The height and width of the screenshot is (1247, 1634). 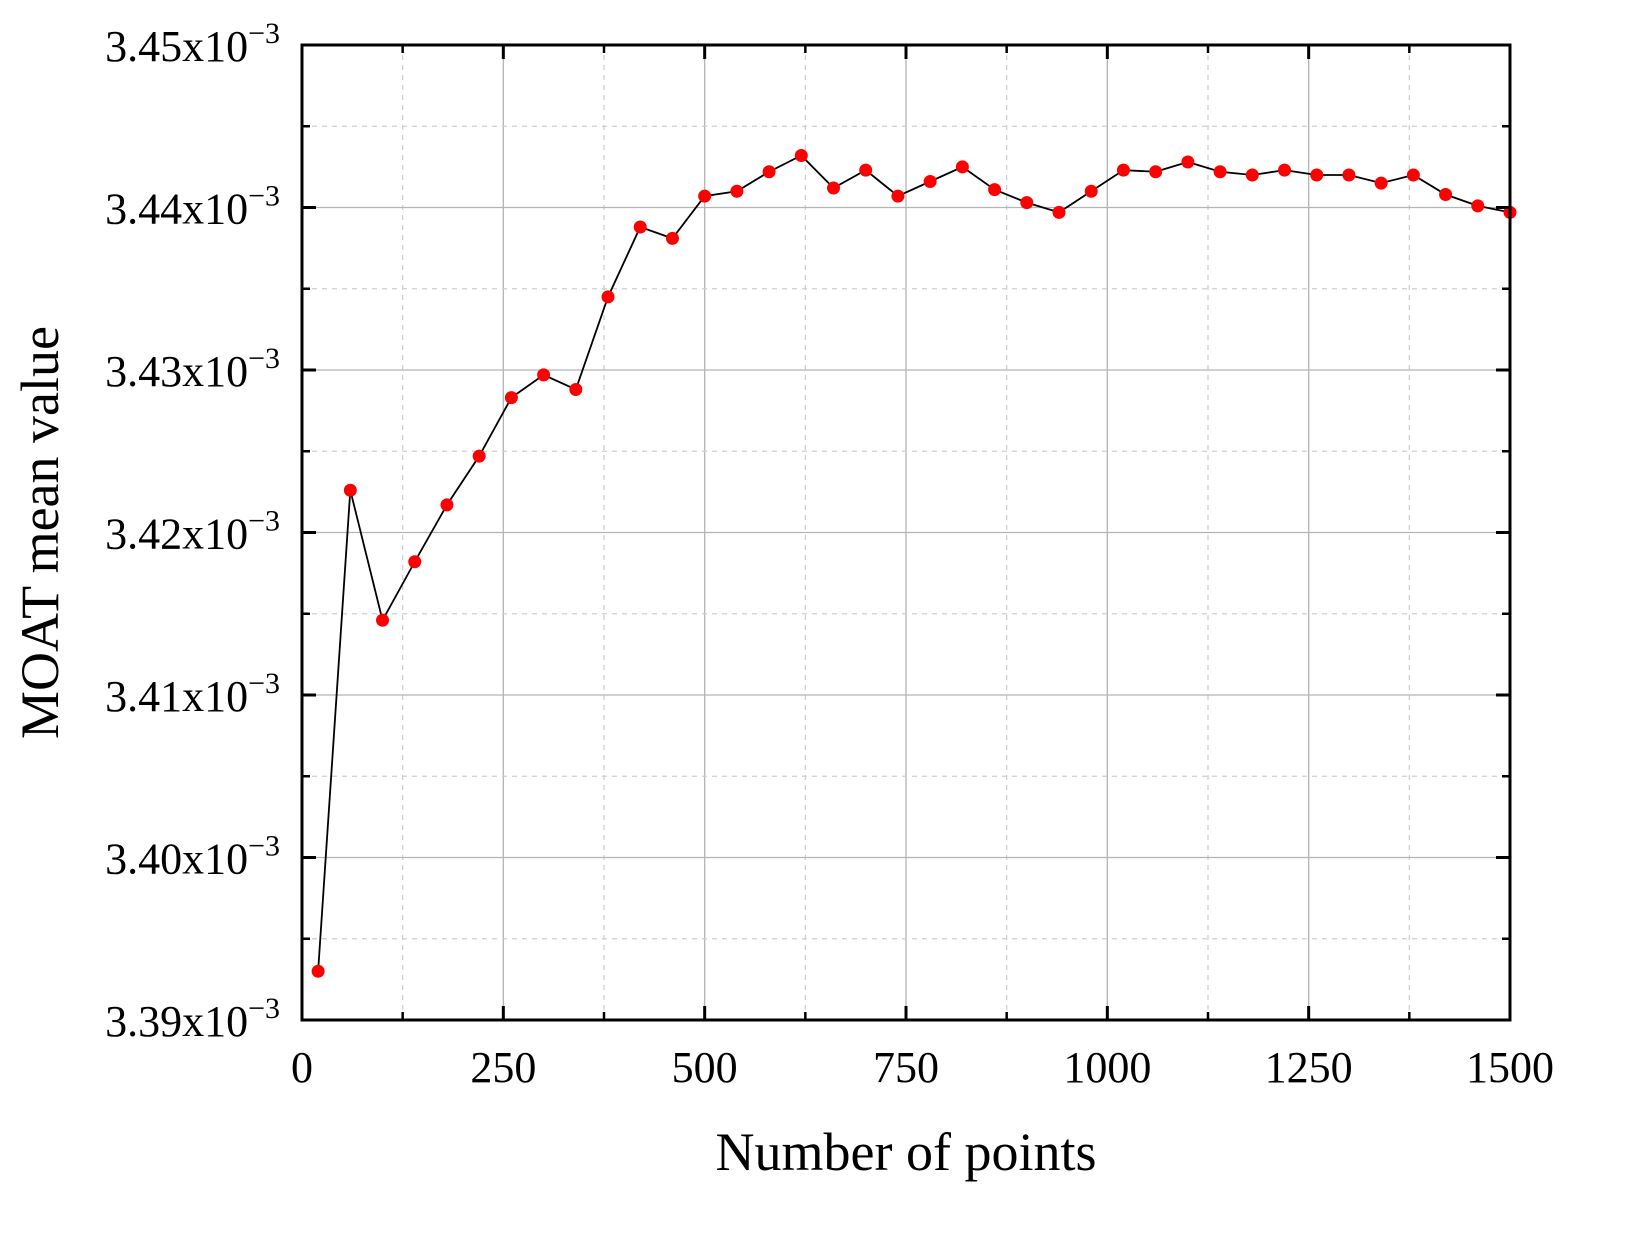 I want to click on y-tick-label-base: 3.44x10, so click(x=176, y=209).